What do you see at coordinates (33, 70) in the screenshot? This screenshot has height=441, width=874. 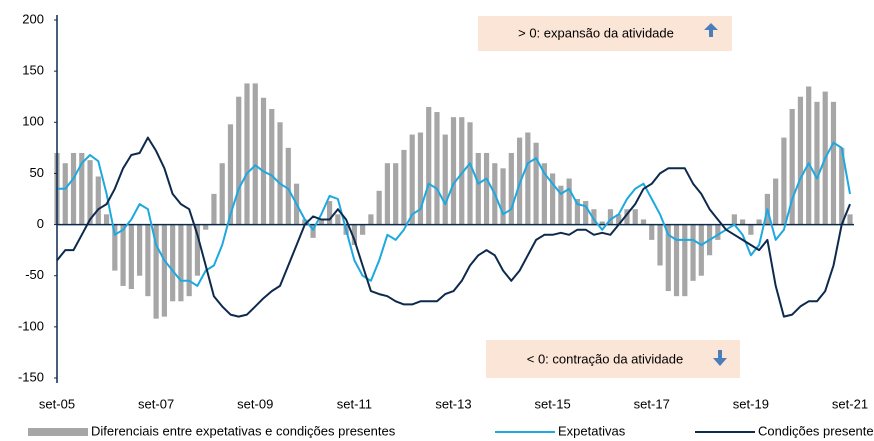 I see `y-tick-label: 150` at bounding box center [33, 70].